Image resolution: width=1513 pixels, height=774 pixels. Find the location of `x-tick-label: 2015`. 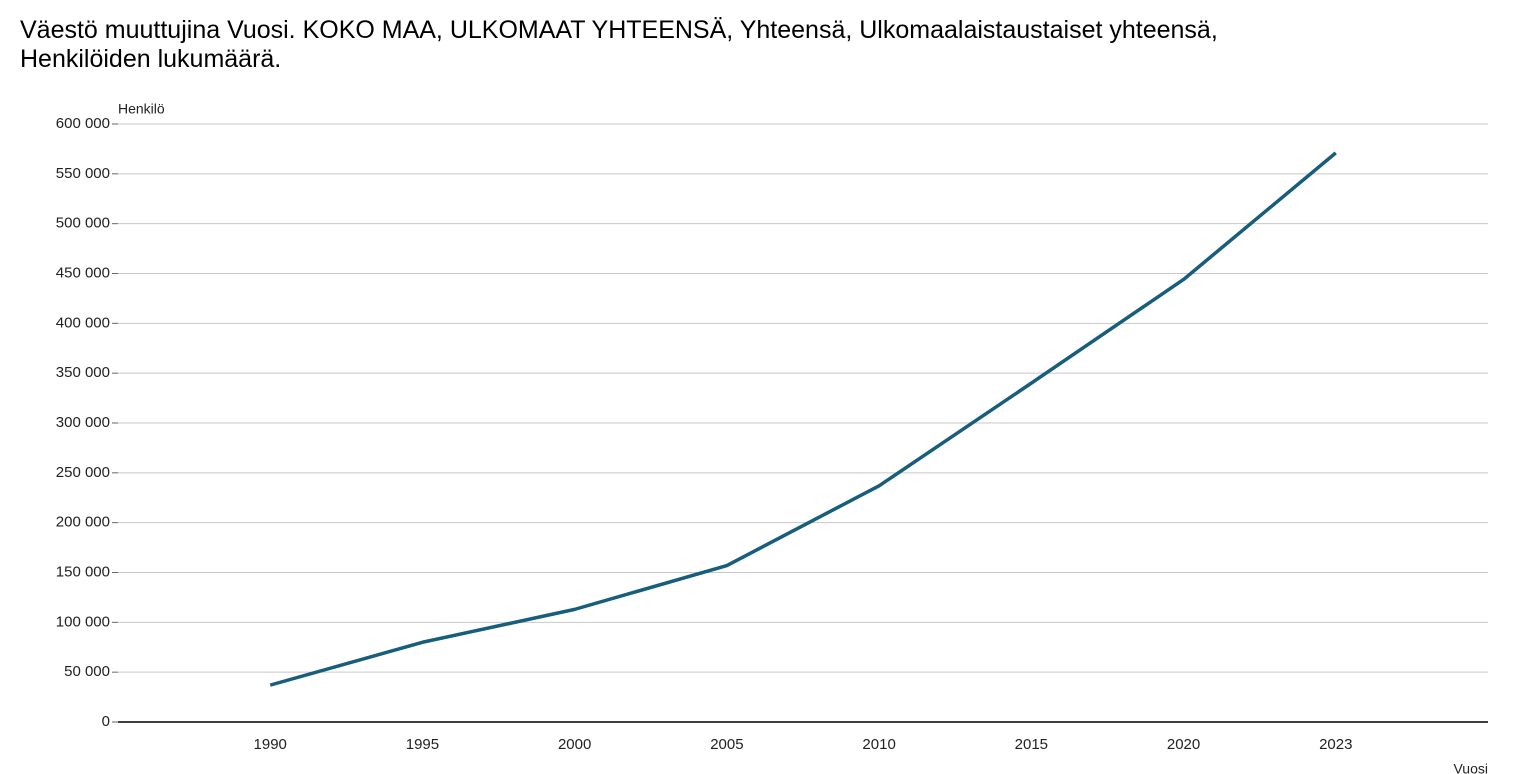

x-tick-label: 2015 is located at coordinates (1031, 744).